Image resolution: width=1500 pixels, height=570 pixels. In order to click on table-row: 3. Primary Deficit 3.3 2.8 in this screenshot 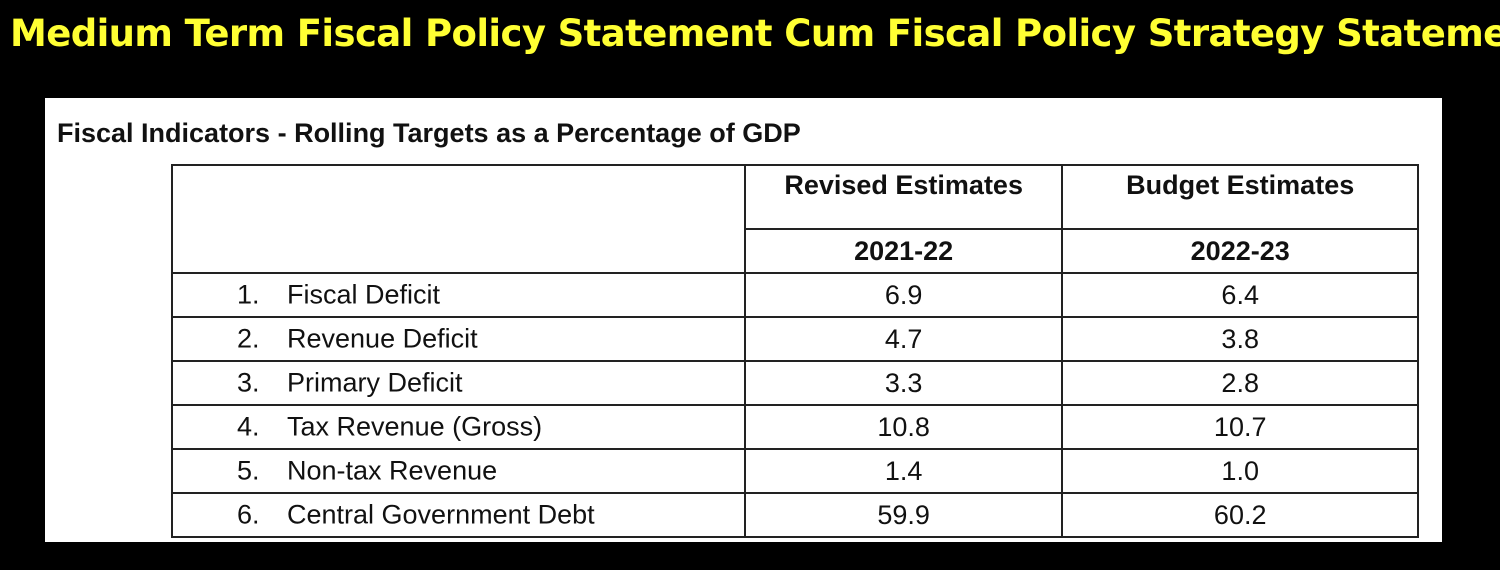, I will do `click(795, 383)`.